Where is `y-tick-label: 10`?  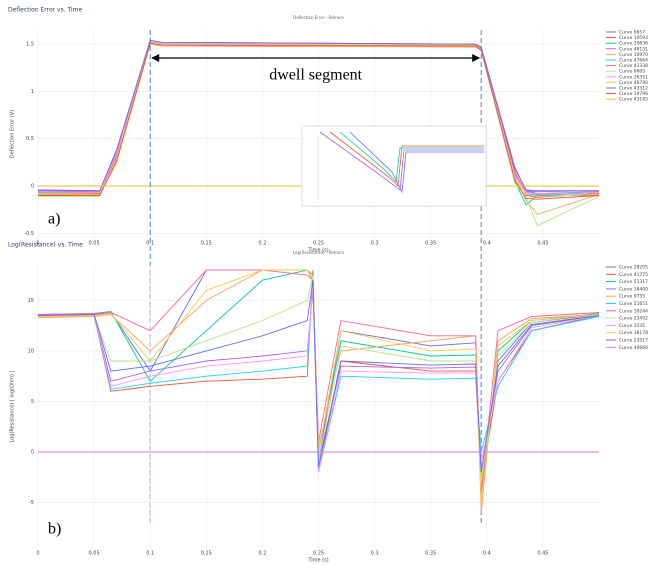
y-tick-label: 10 is located at coordinates (31, 351).